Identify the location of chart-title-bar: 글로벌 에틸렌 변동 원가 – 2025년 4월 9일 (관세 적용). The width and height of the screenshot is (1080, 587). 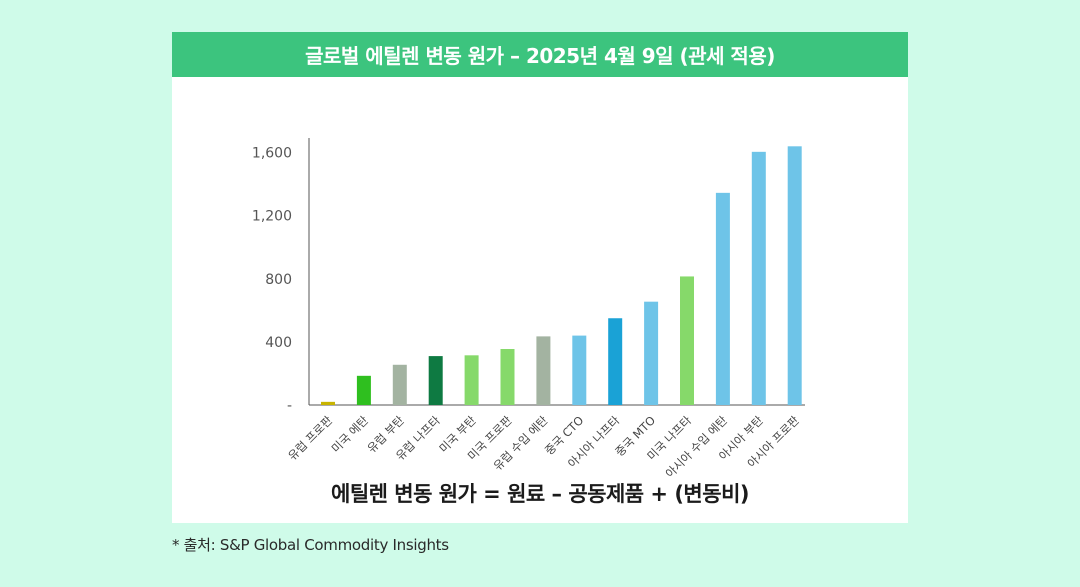
(540, 54).